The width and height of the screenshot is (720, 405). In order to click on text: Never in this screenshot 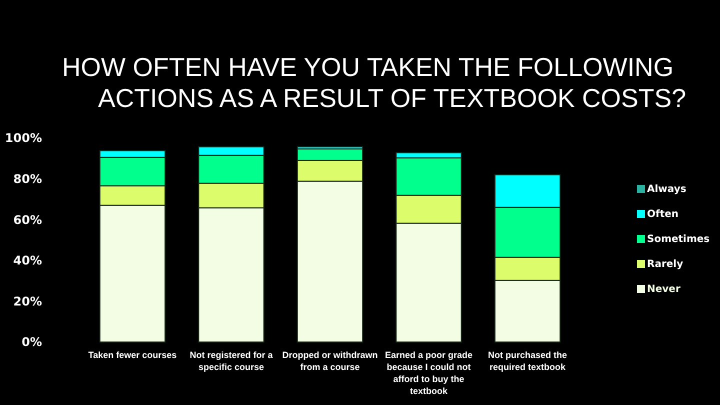, I will do `click(663, 289)`.